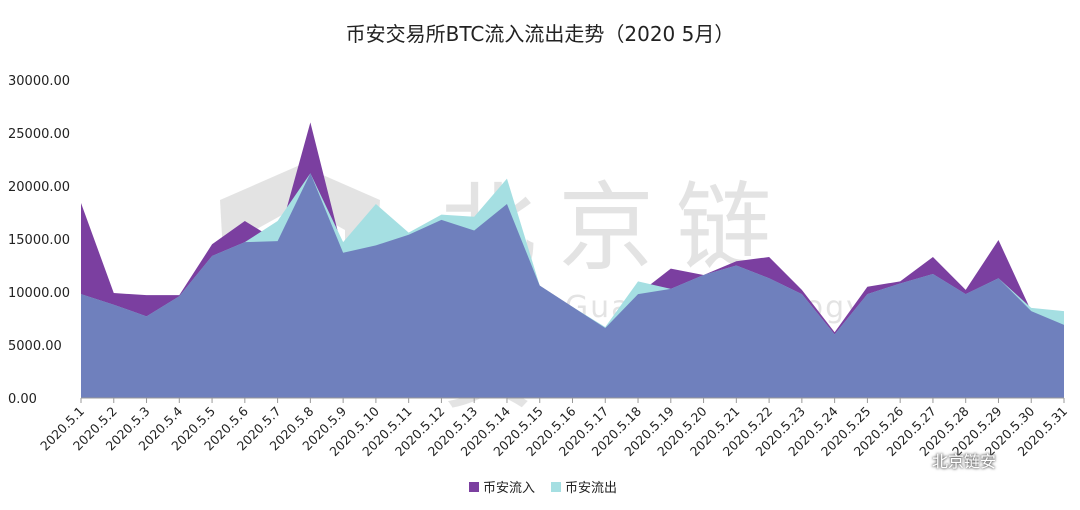 The width and height of the screenshot is (1080, 510). Describe the element at coordinates (509, 488) in the screenshot. I see `legend-label: 币安流入` at that location.